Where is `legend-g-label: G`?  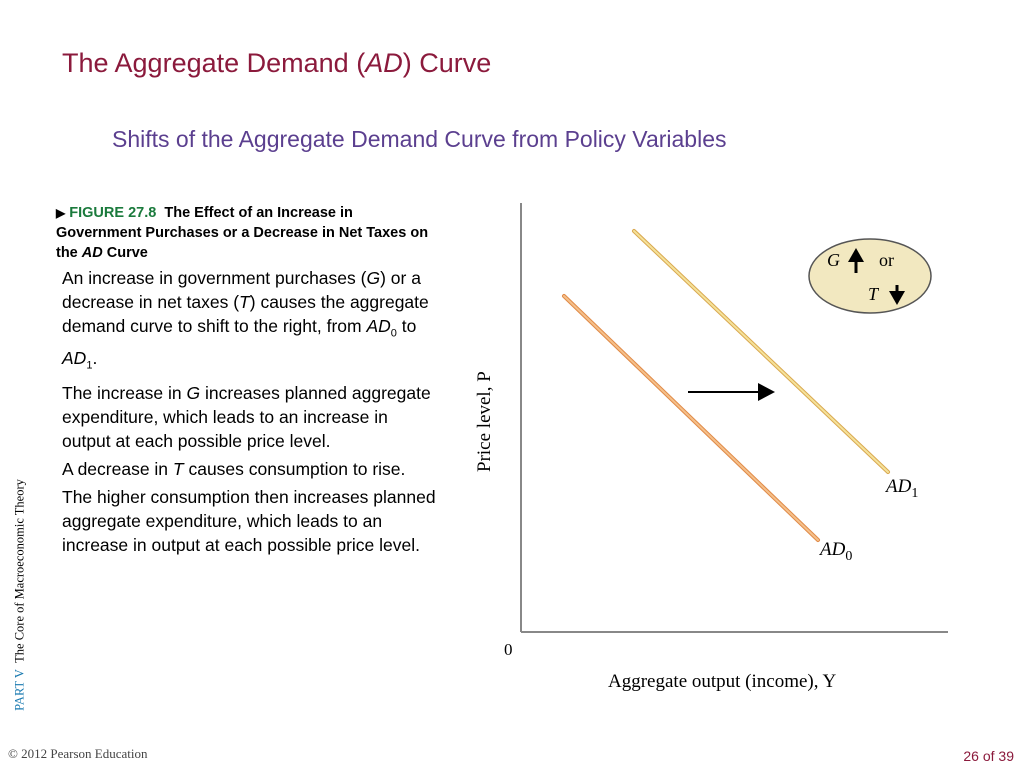
legend-g-label: G is located at coordinates (833, 260).